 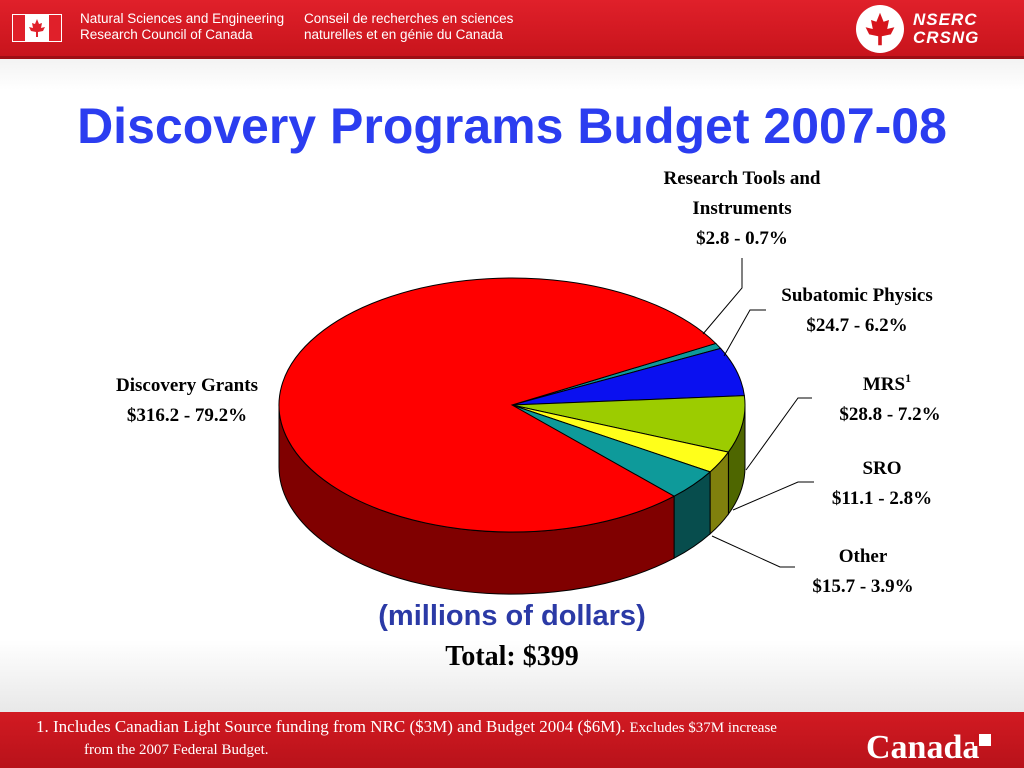 I want to click on leader-line-subatomic, so click(x=744, y=333).